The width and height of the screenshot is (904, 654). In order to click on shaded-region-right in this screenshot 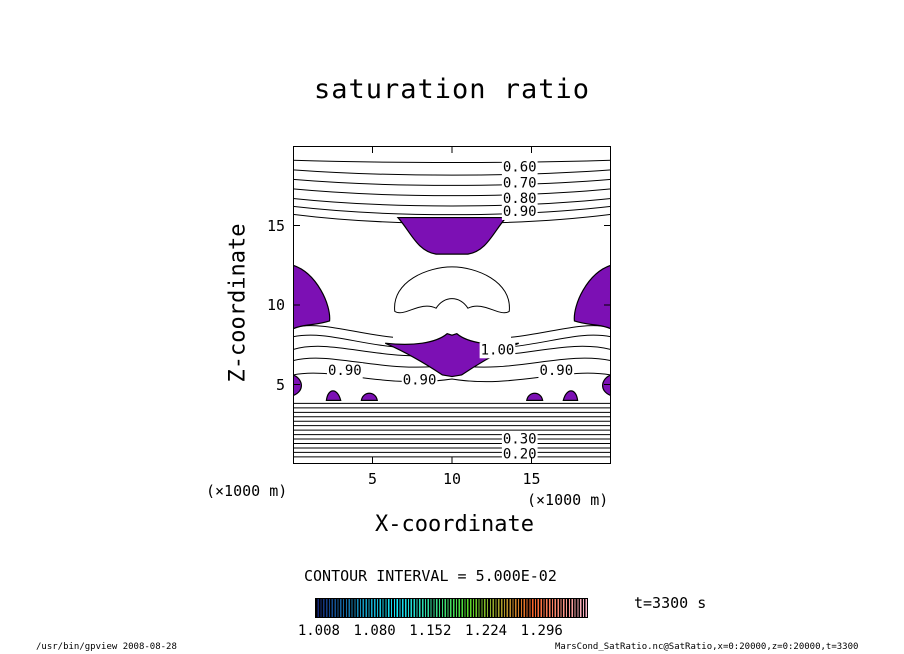, I will do `click(592, 297)`.